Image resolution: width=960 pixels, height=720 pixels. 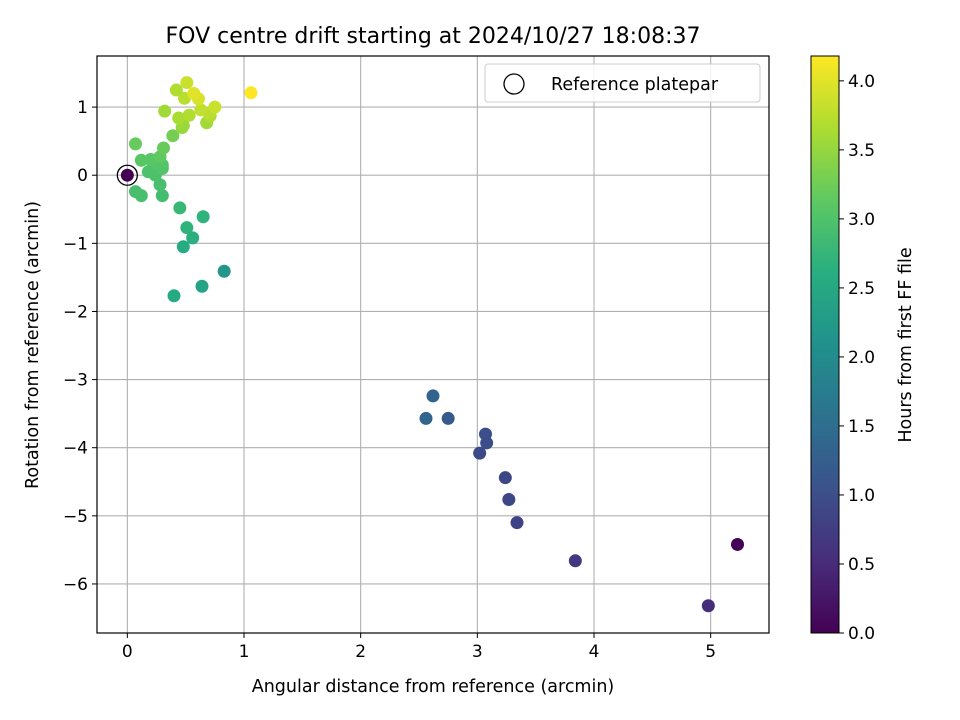 I want to click on reference-marker, so click(x=127, y=175).